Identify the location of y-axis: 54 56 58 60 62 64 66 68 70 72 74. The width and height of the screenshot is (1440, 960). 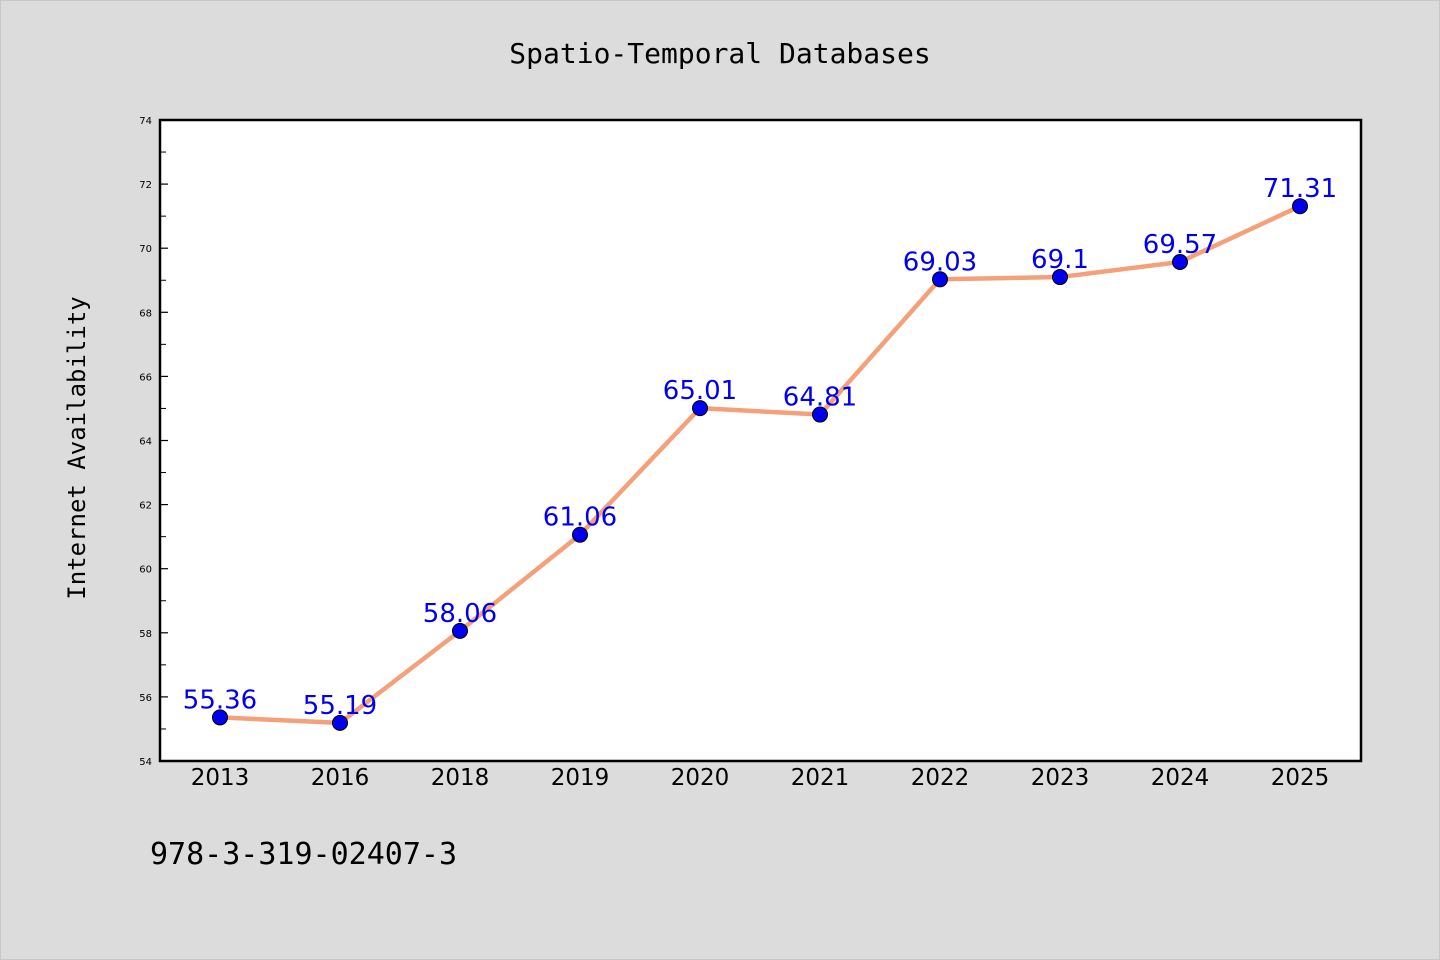
(153, 442).